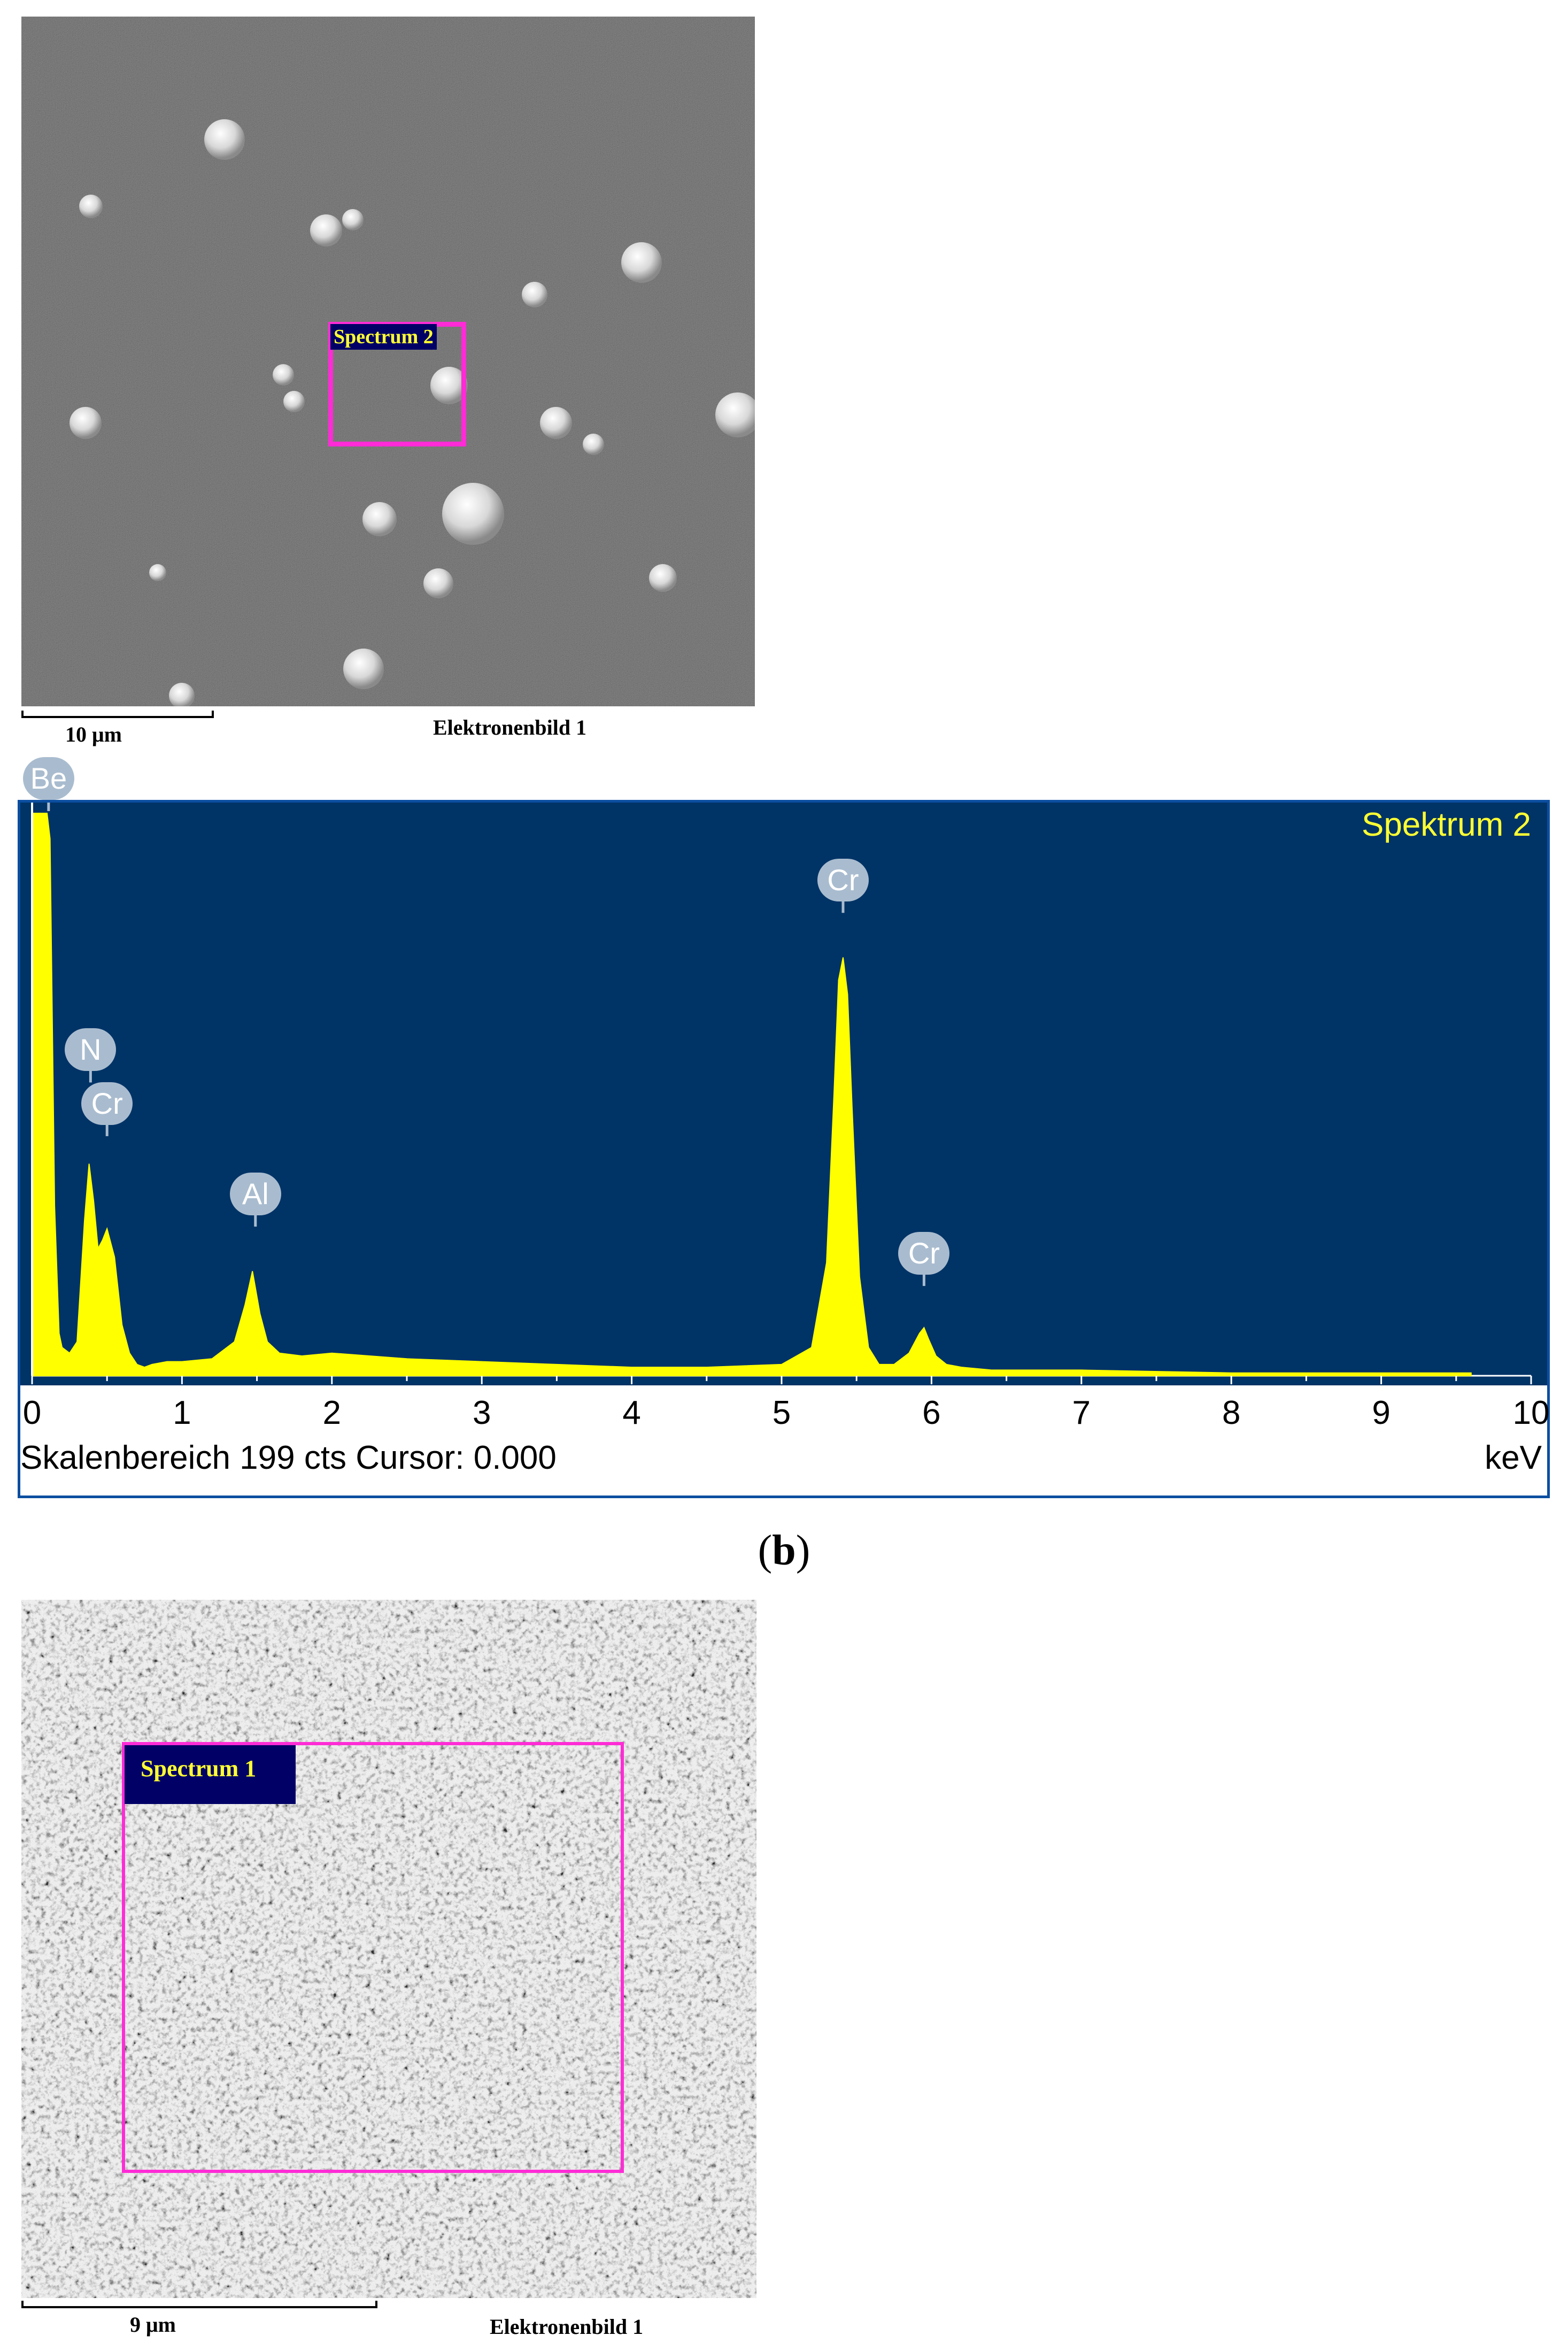 This screenshot has height=2351, width=1568. Describe the element at coordinates (631, 1412) in the screenshot. I see `x-tick-label: 4` at that location.